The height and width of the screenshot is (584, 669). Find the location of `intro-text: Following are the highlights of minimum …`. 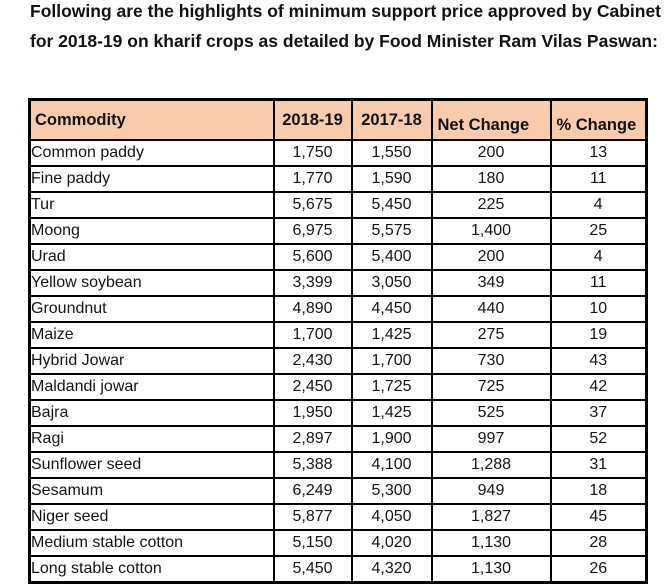

intro-text: Following are the highlights of minimum … is located at coordinates (346, 26).